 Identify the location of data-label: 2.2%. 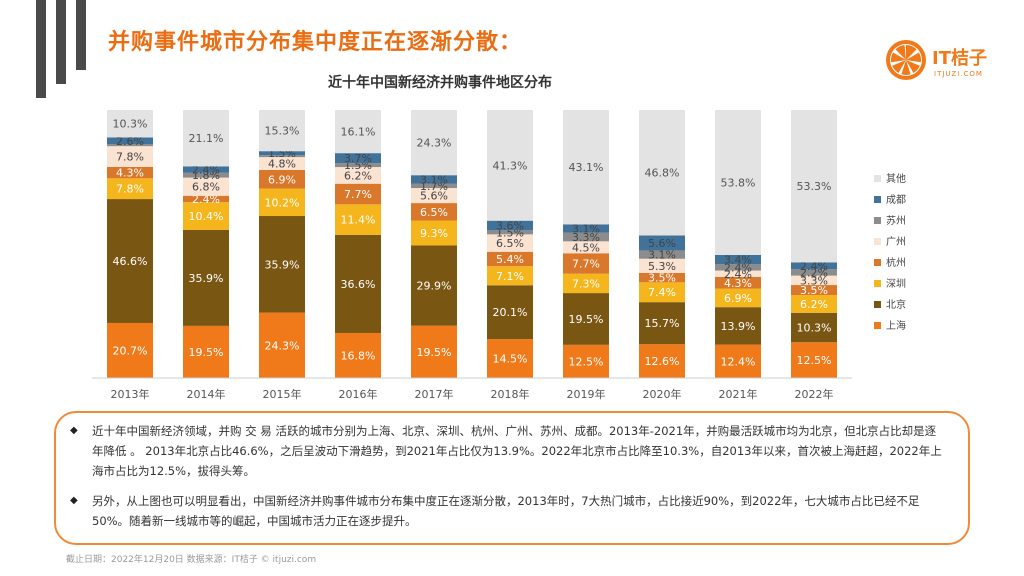
(814, 272).